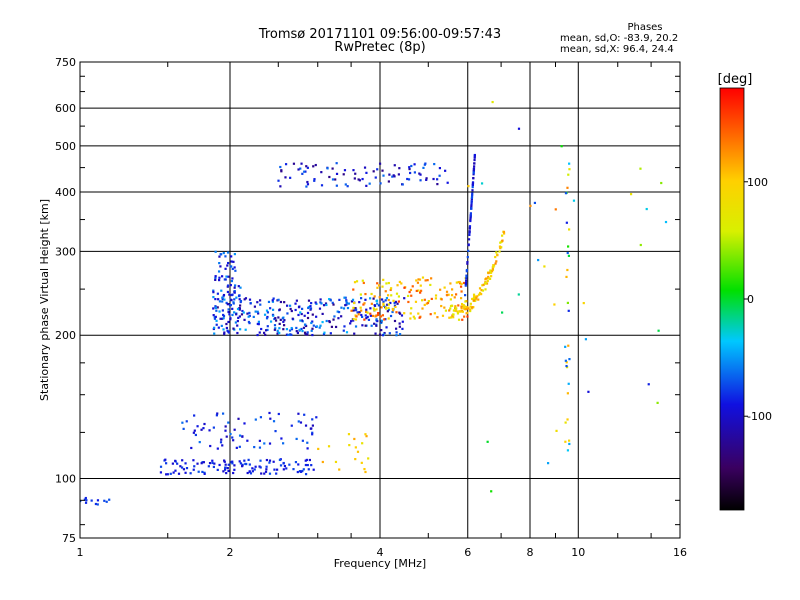  Describe the element at coordinates (380, 47) in the screenshot. I see `chart-subtitle: RwPretec (8p)` at that location.